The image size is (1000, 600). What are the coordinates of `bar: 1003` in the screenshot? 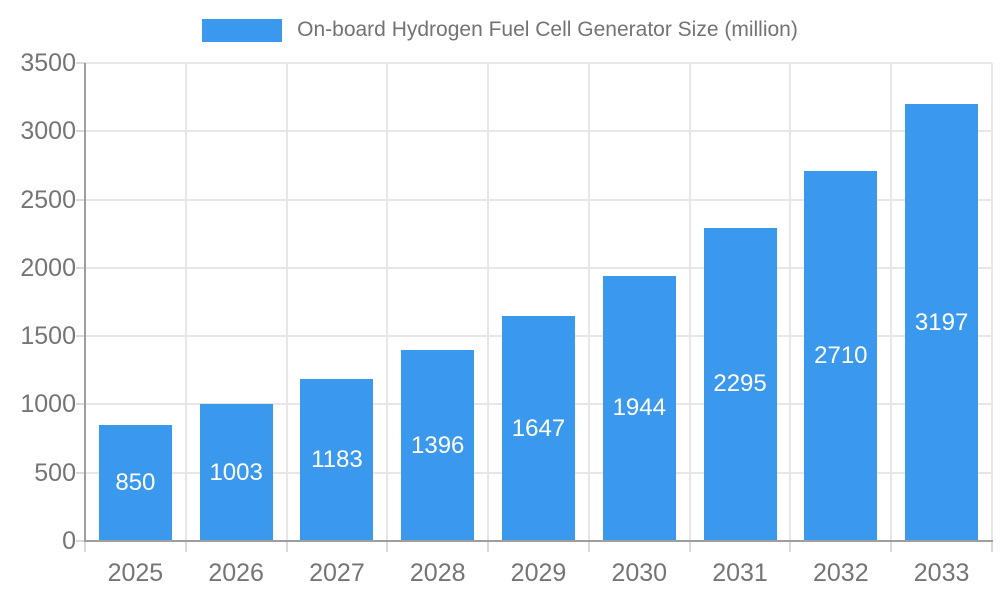 It's located at (236, 472).